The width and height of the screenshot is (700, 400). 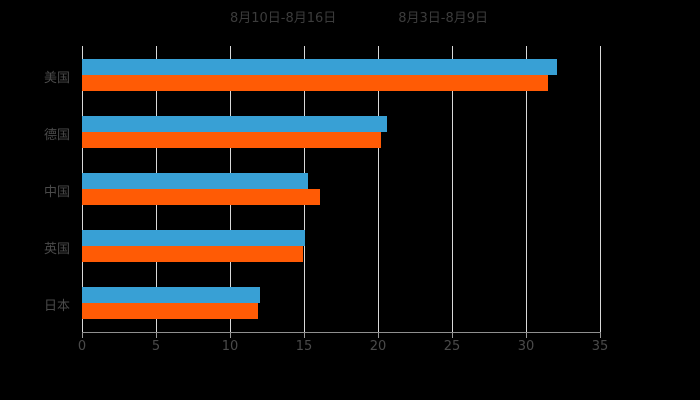 What do you see at coordinates (526, 346) in the screenshot?
I see `xtick-label-6: 30` at bounding box center [526, 346].